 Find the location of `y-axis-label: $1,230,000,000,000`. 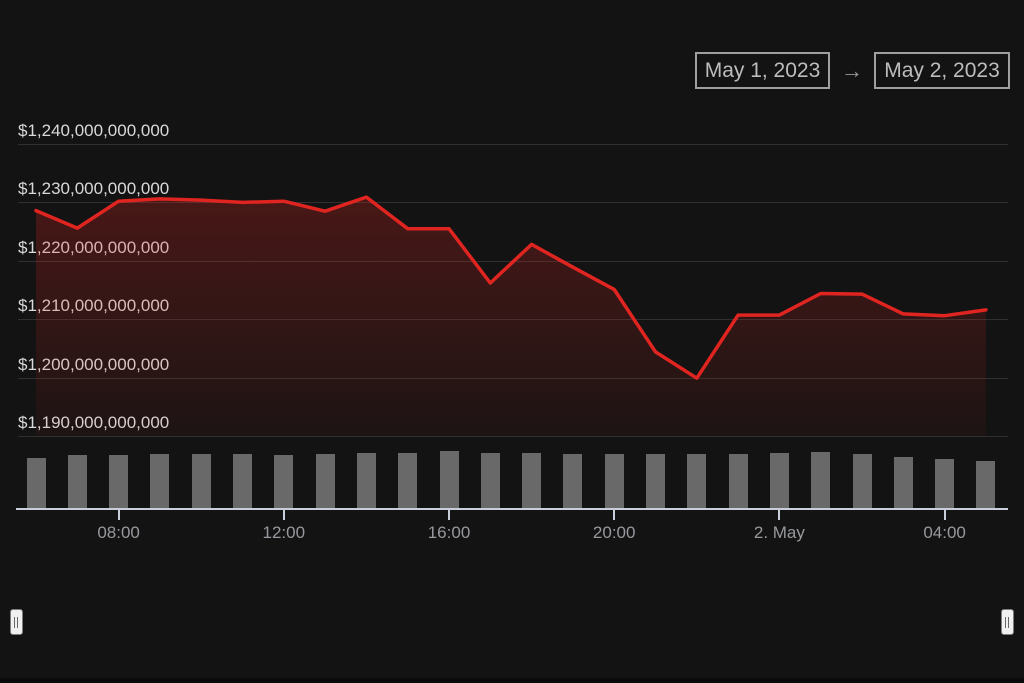

y-axis-label: $1,230,000,000,000 is located at coordinates (94, 189).